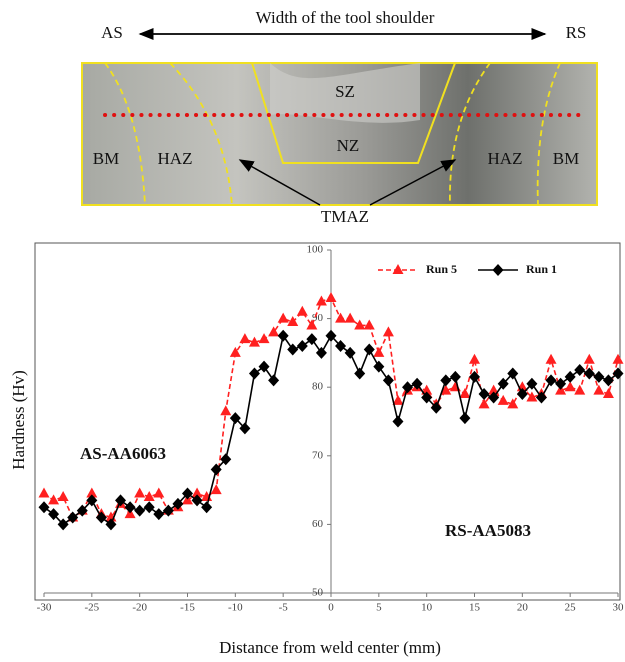 The image size is (625, 662). Describe the element at coordinates (441, 269) in the screenshot. I see `legend-label: Run 5` at that location.